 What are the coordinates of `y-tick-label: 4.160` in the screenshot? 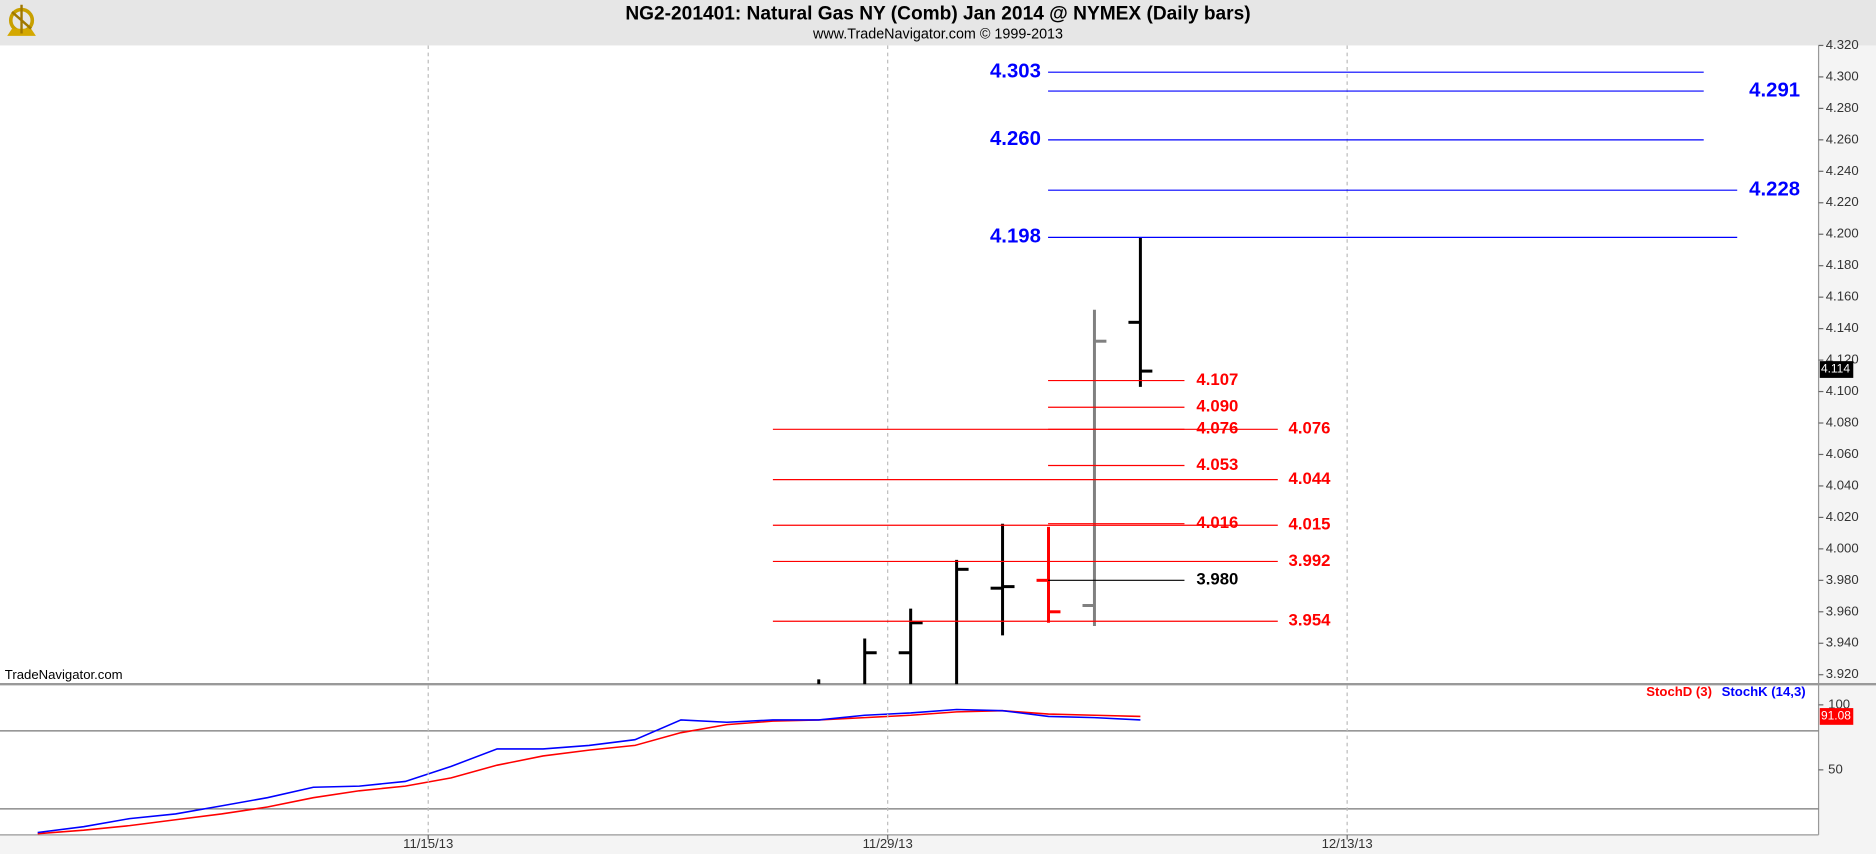 It's located at (1842, 296).